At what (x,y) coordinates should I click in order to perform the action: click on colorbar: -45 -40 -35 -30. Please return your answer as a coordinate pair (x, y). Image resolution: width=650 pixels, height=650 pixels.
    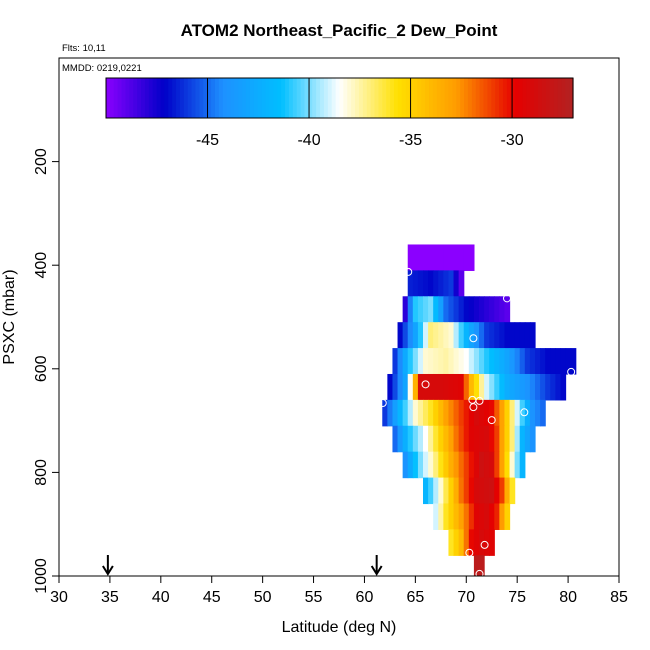
    Looking at the image, I should click on (339, 113).